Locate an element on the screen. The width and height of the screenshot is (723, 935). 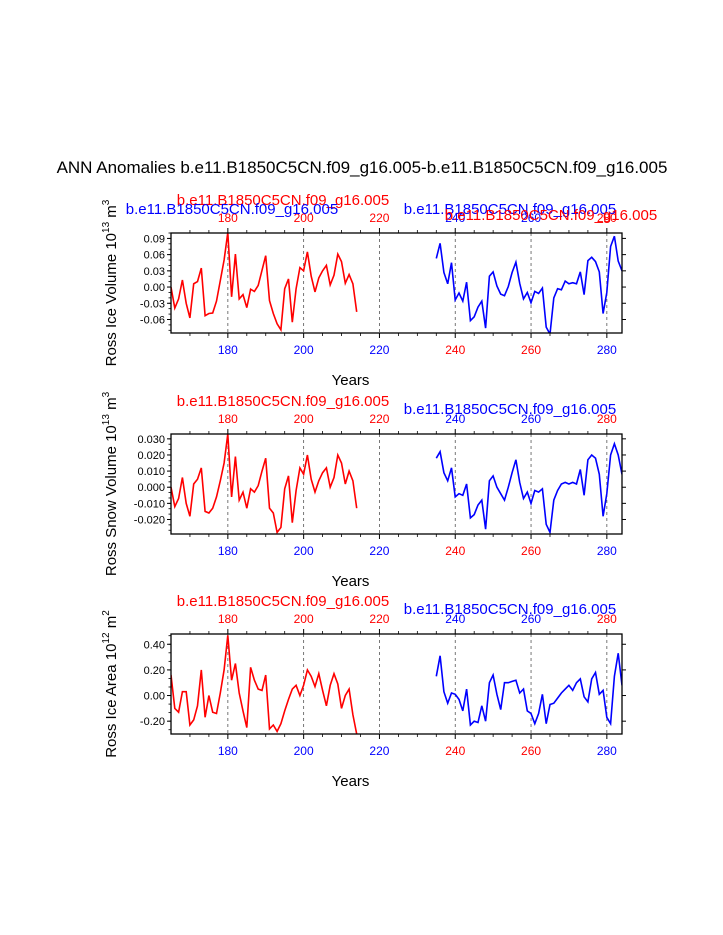
y-tick-label: 0.03 is located at coordinates (154, 272).